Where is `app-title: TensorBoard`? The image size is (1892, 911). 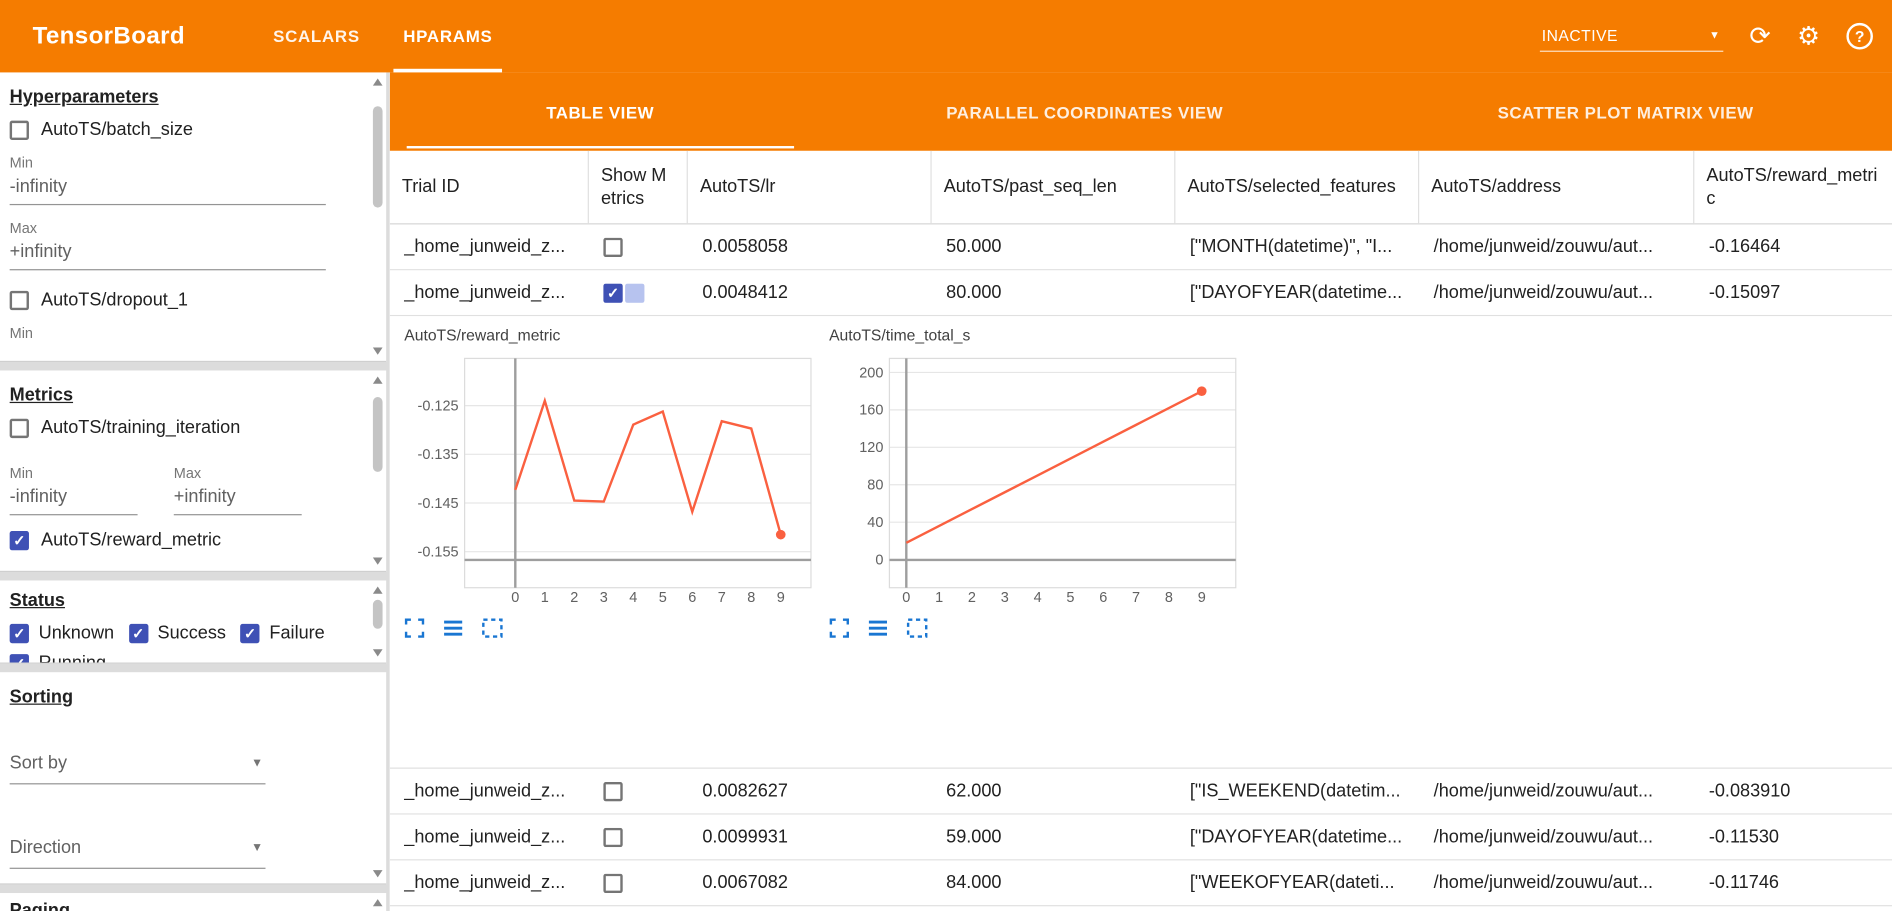 app-title: TensorBoard is located at coordinates (108, 35).